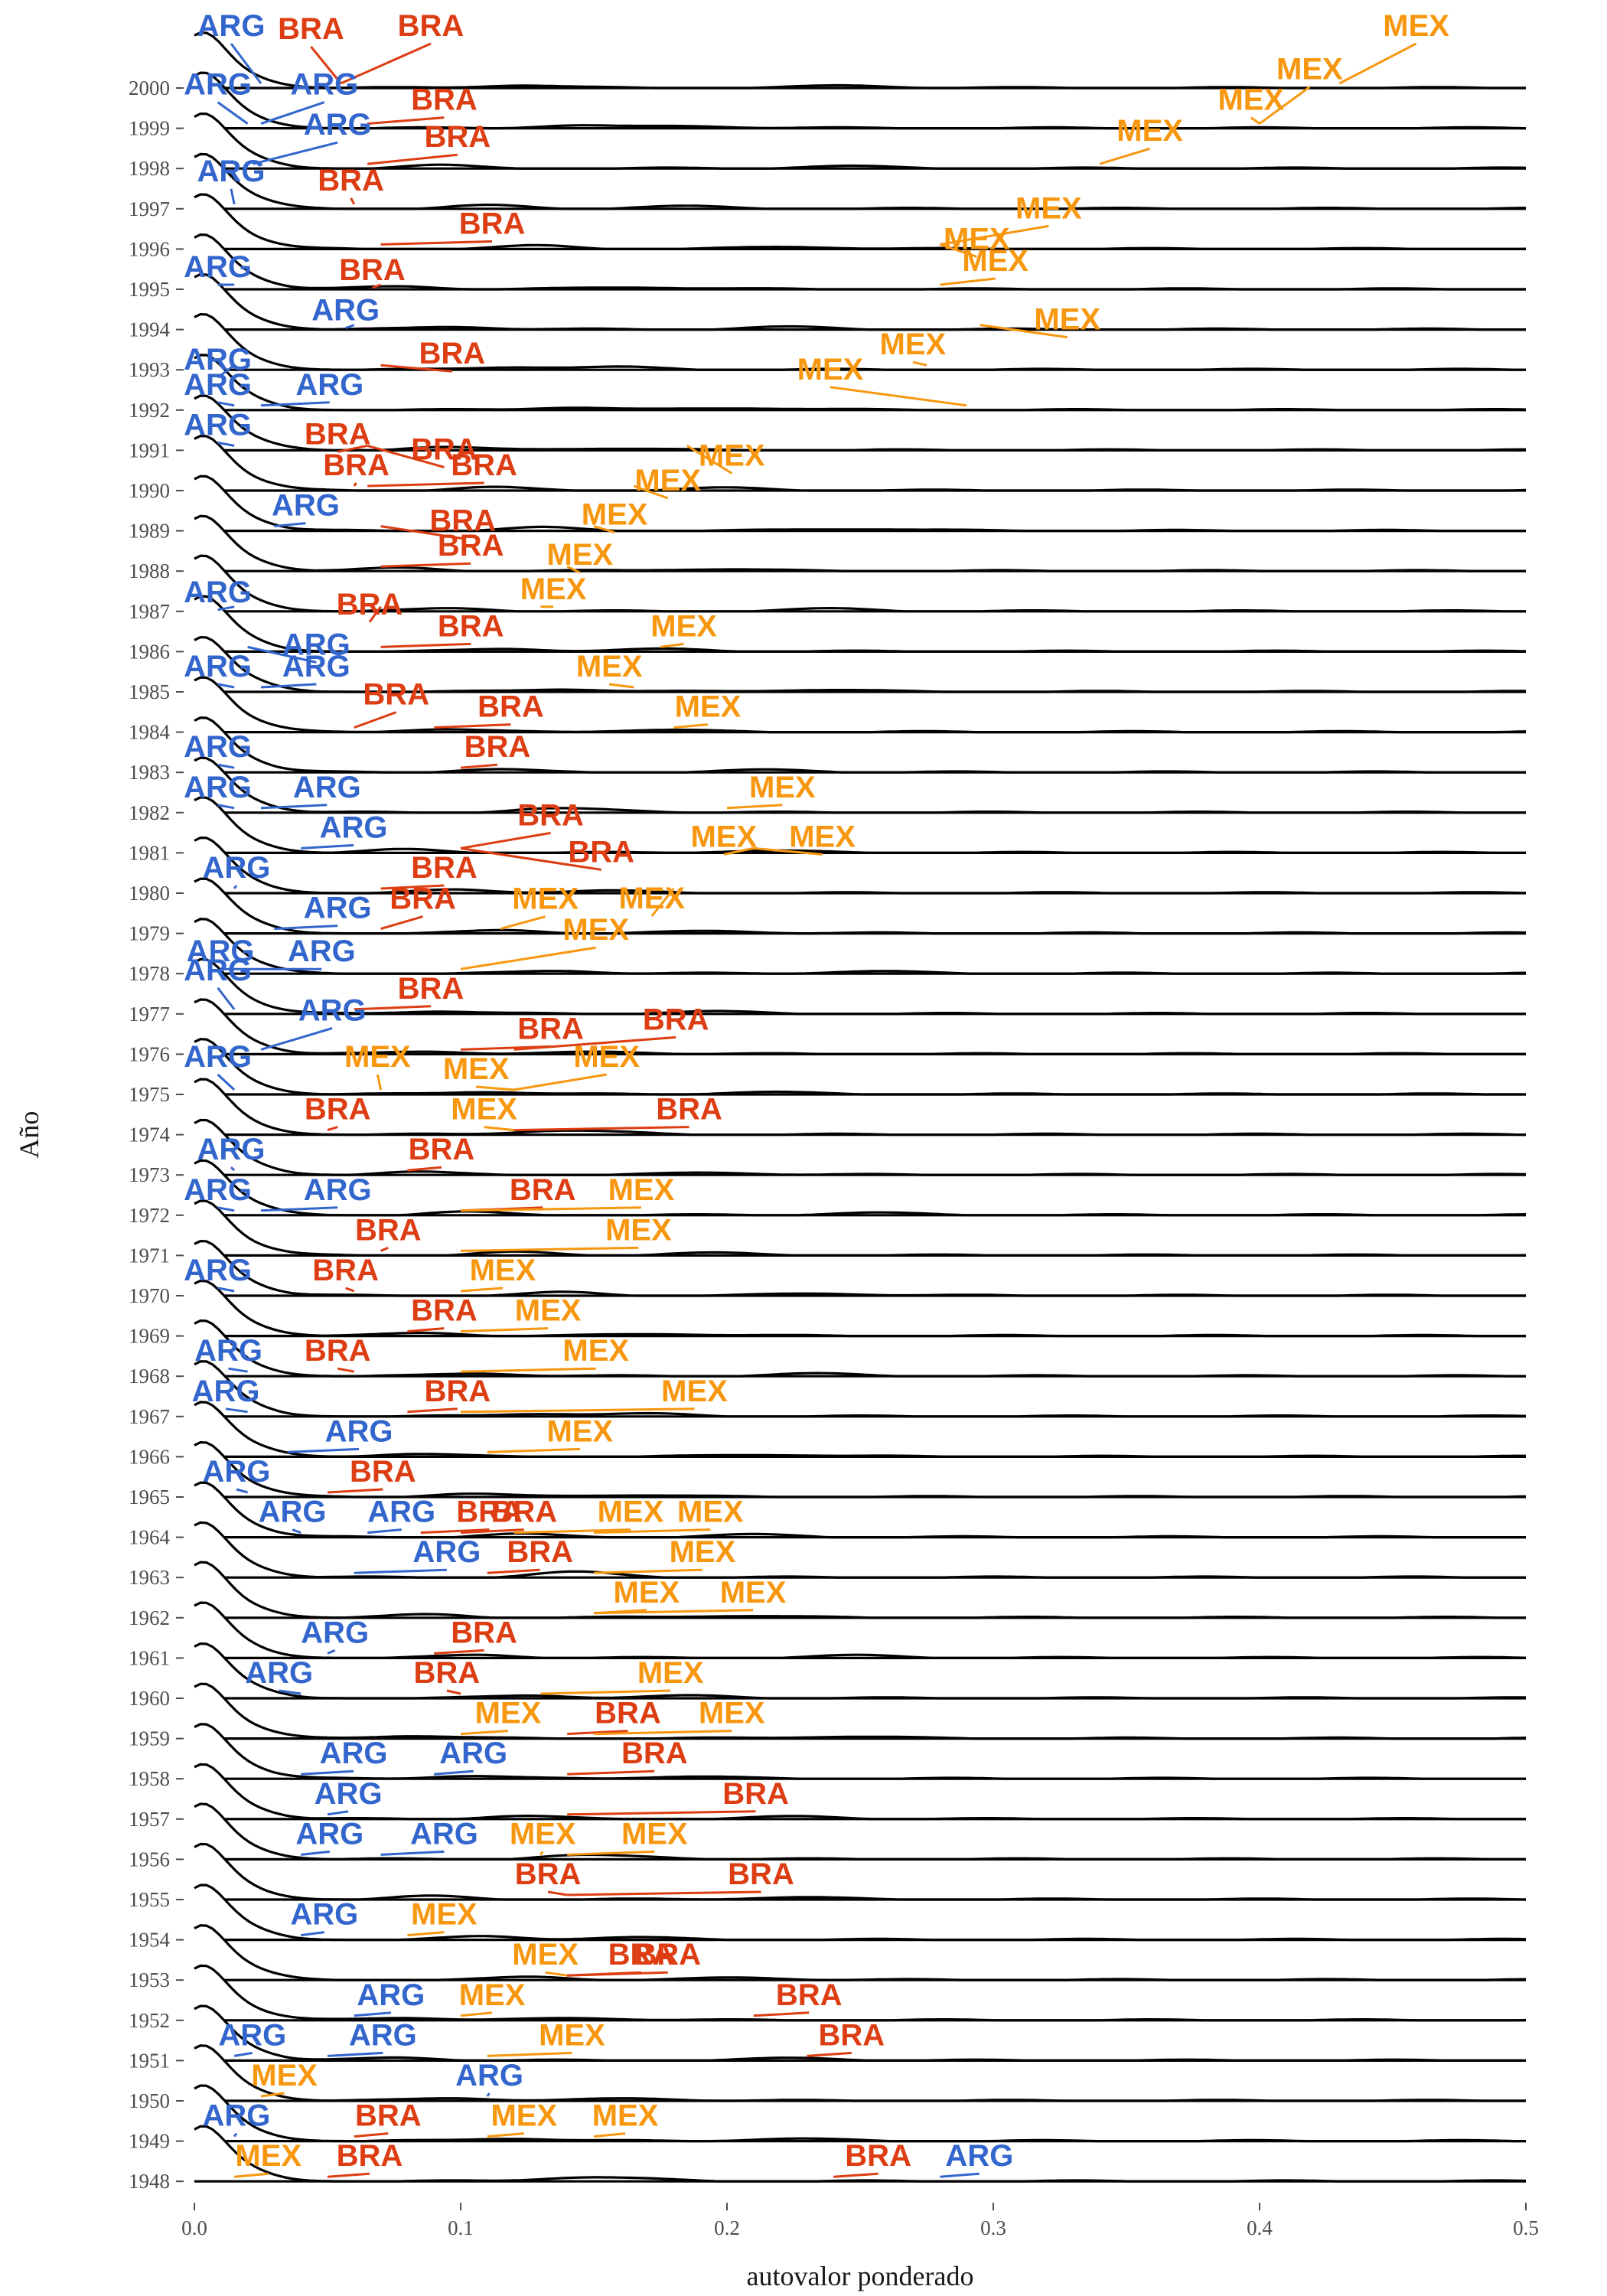 This screenshot has width=1607, height=2296. What do you see at coordinates (508, 1713) in the screenshot?
I see `country-label-mex-1959: MEX` at bounding box center [508, 1713].